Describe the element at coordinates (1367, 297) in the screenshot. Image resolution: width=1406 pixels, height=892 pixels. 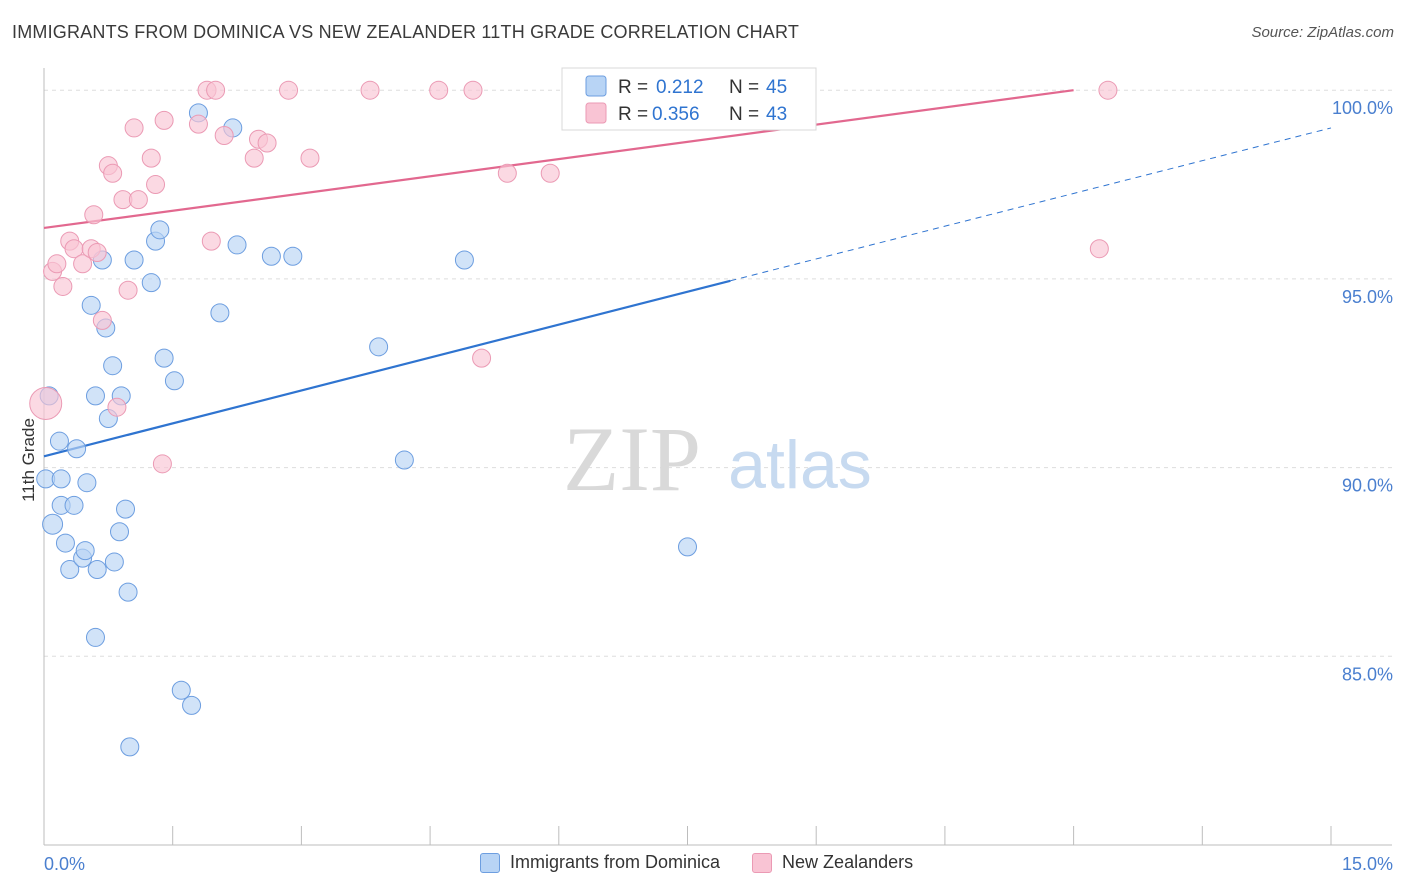
I see `y-tick-label-95: 95.0%` at that location.